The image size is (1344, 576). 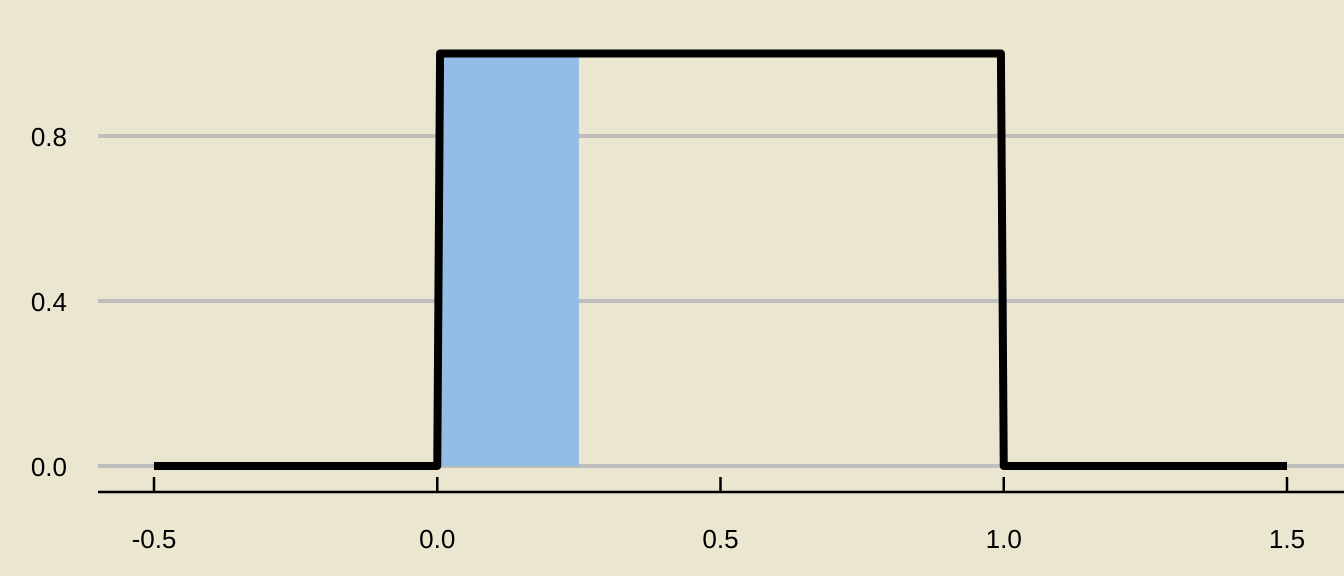 I want to click on x-axis-ticks: -0.5 0.0 0.5 1.0 1.5, so click(x=718, y=515).